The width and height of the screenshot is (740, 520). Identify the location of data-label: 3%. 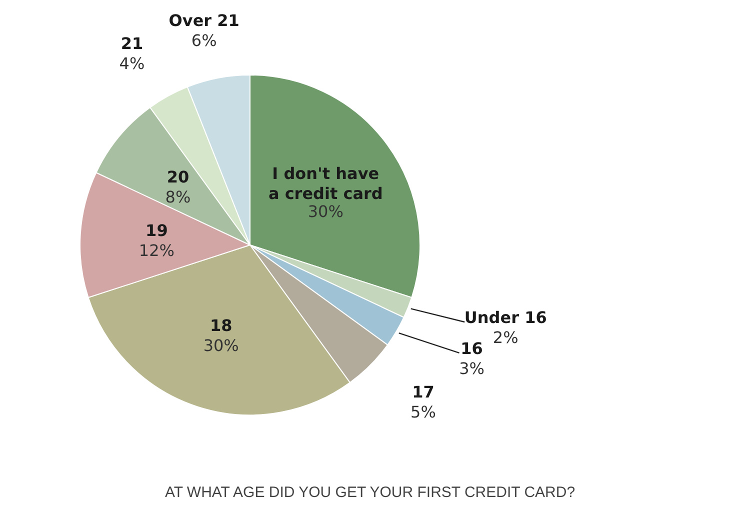
(471, 368).